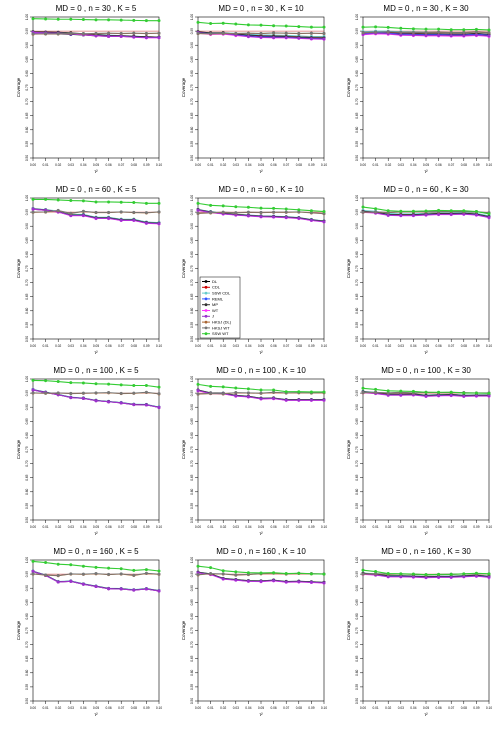  Describe the element at coordinates (45, 708) in the screenshot. I see `x-tick-label: 0.01` at that location.